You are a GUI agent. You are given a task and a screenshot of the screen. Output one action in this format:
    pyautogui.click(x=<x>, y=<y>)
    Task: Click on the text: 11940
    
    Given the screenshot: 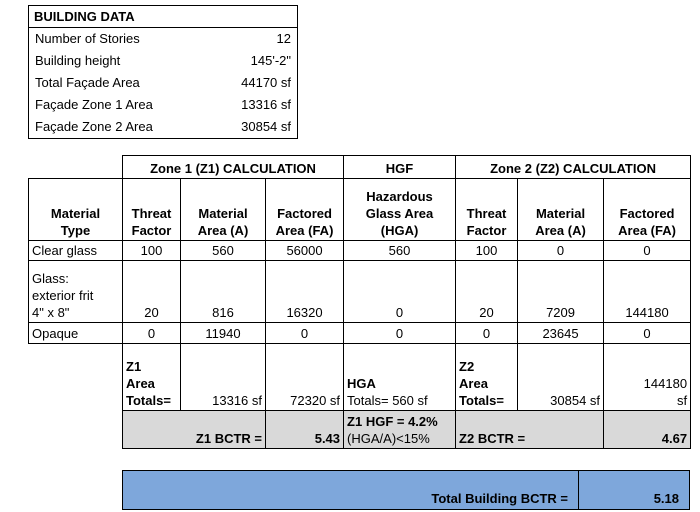 What is the action you would take?
    pyautogui.click(x=223, y=333)
    